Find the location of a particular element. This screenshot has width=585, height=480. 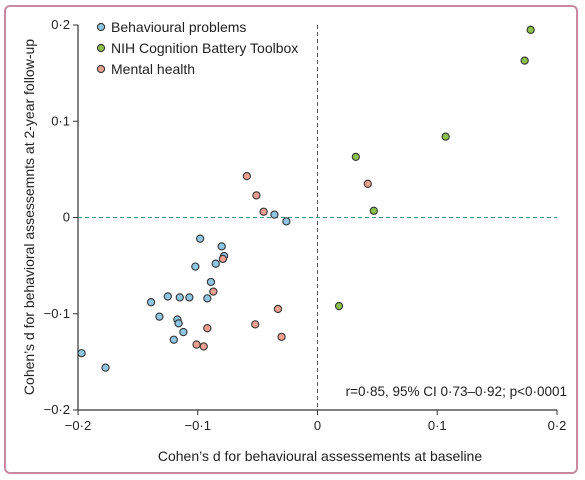

x-tick-label: 0·2 is located at coordinates (557, 425).